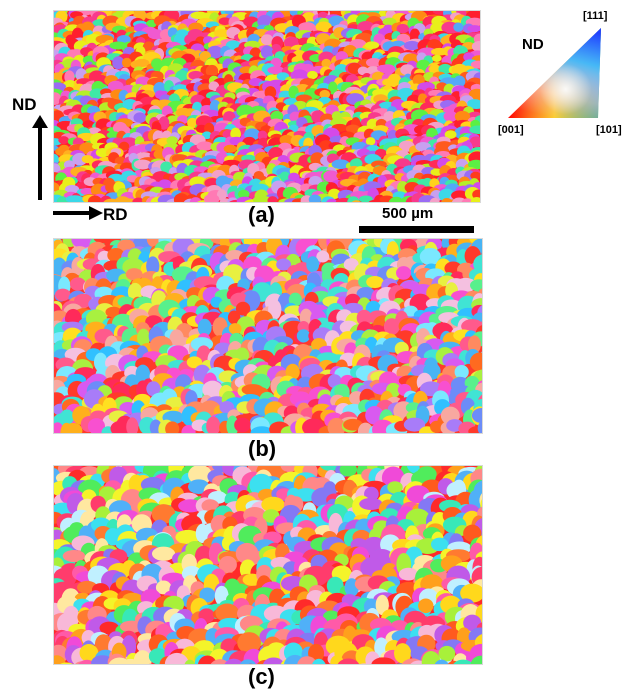 The height and width of the screenshot is (696, 632). I want to click on ipf-color-key, so click(554, 73).